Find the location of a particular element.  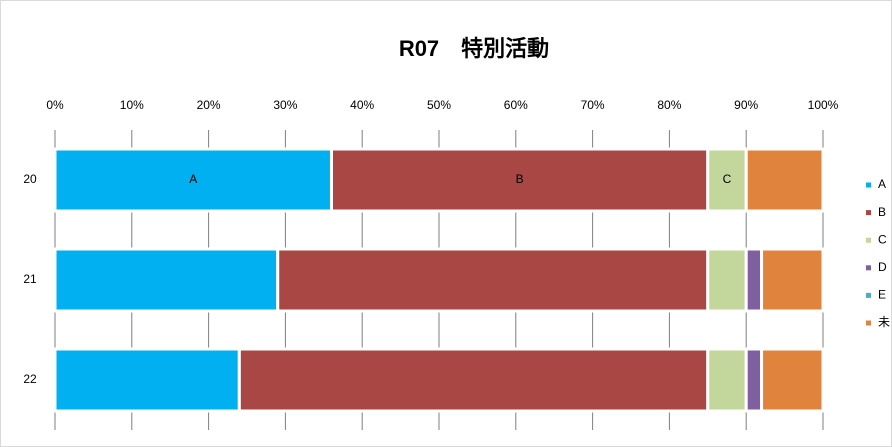

y-tick-label: 20 is located at coordinates (30, 179).